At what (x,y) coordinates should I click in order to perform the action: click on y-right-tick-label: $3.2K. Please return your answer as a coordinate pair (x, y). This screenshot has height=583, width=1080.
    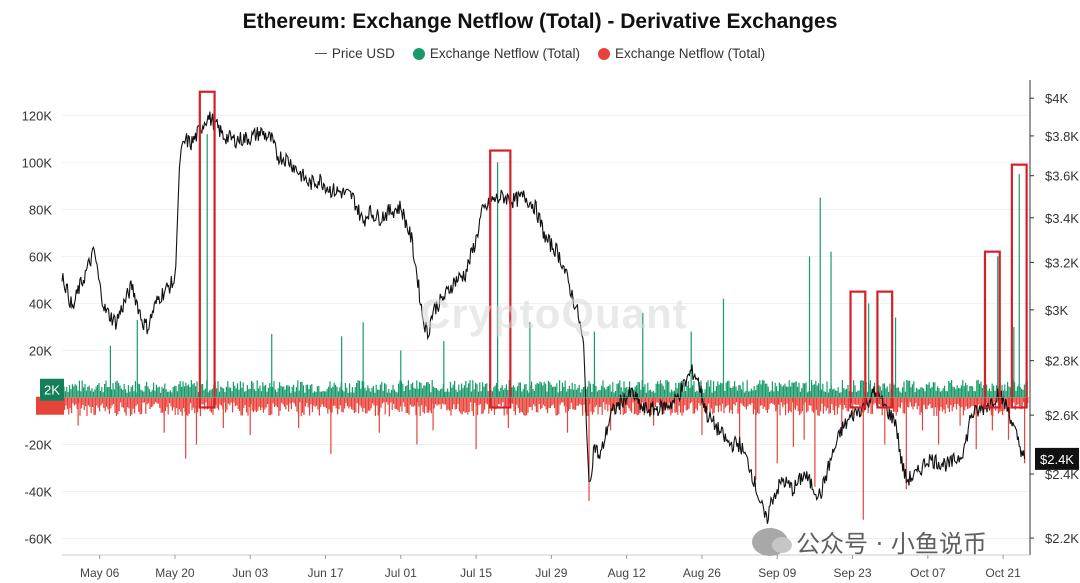
    Looking at the image, I should click on (1062, 262).